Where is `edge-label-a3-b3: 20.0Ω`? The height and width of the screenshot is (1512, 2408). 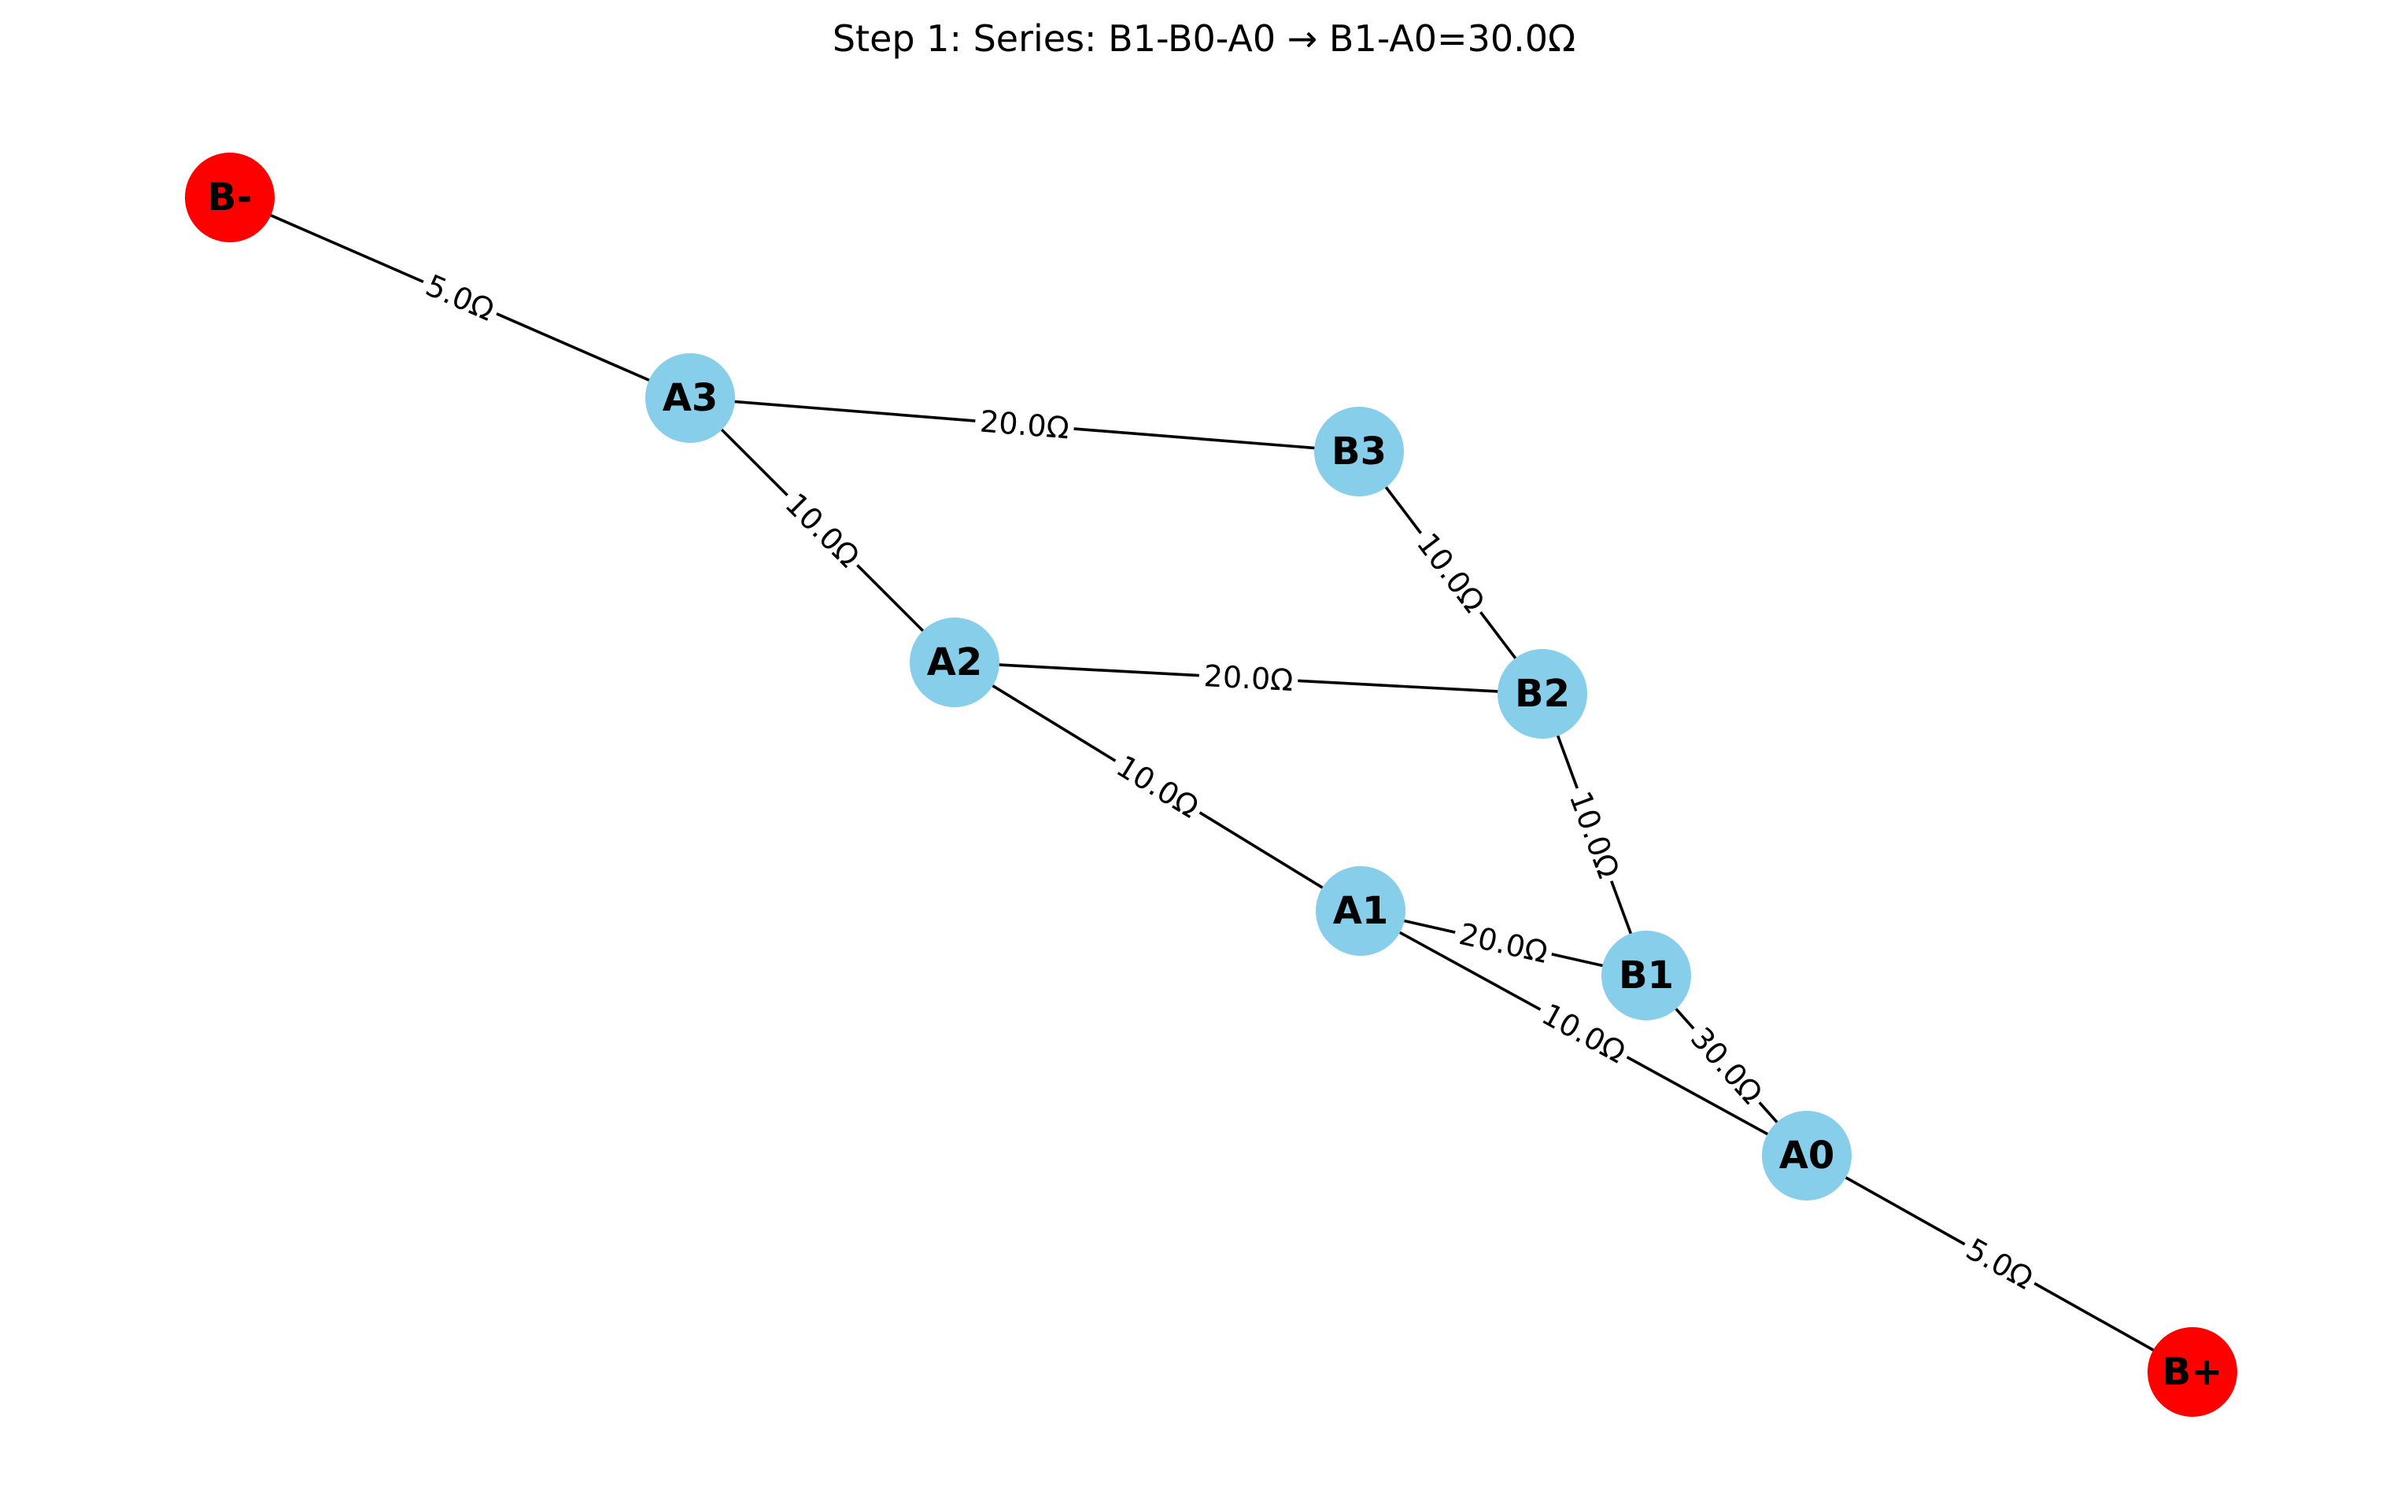
edge-label-a3-b3: 20.0Ω is located at coordinates (1024, 425).